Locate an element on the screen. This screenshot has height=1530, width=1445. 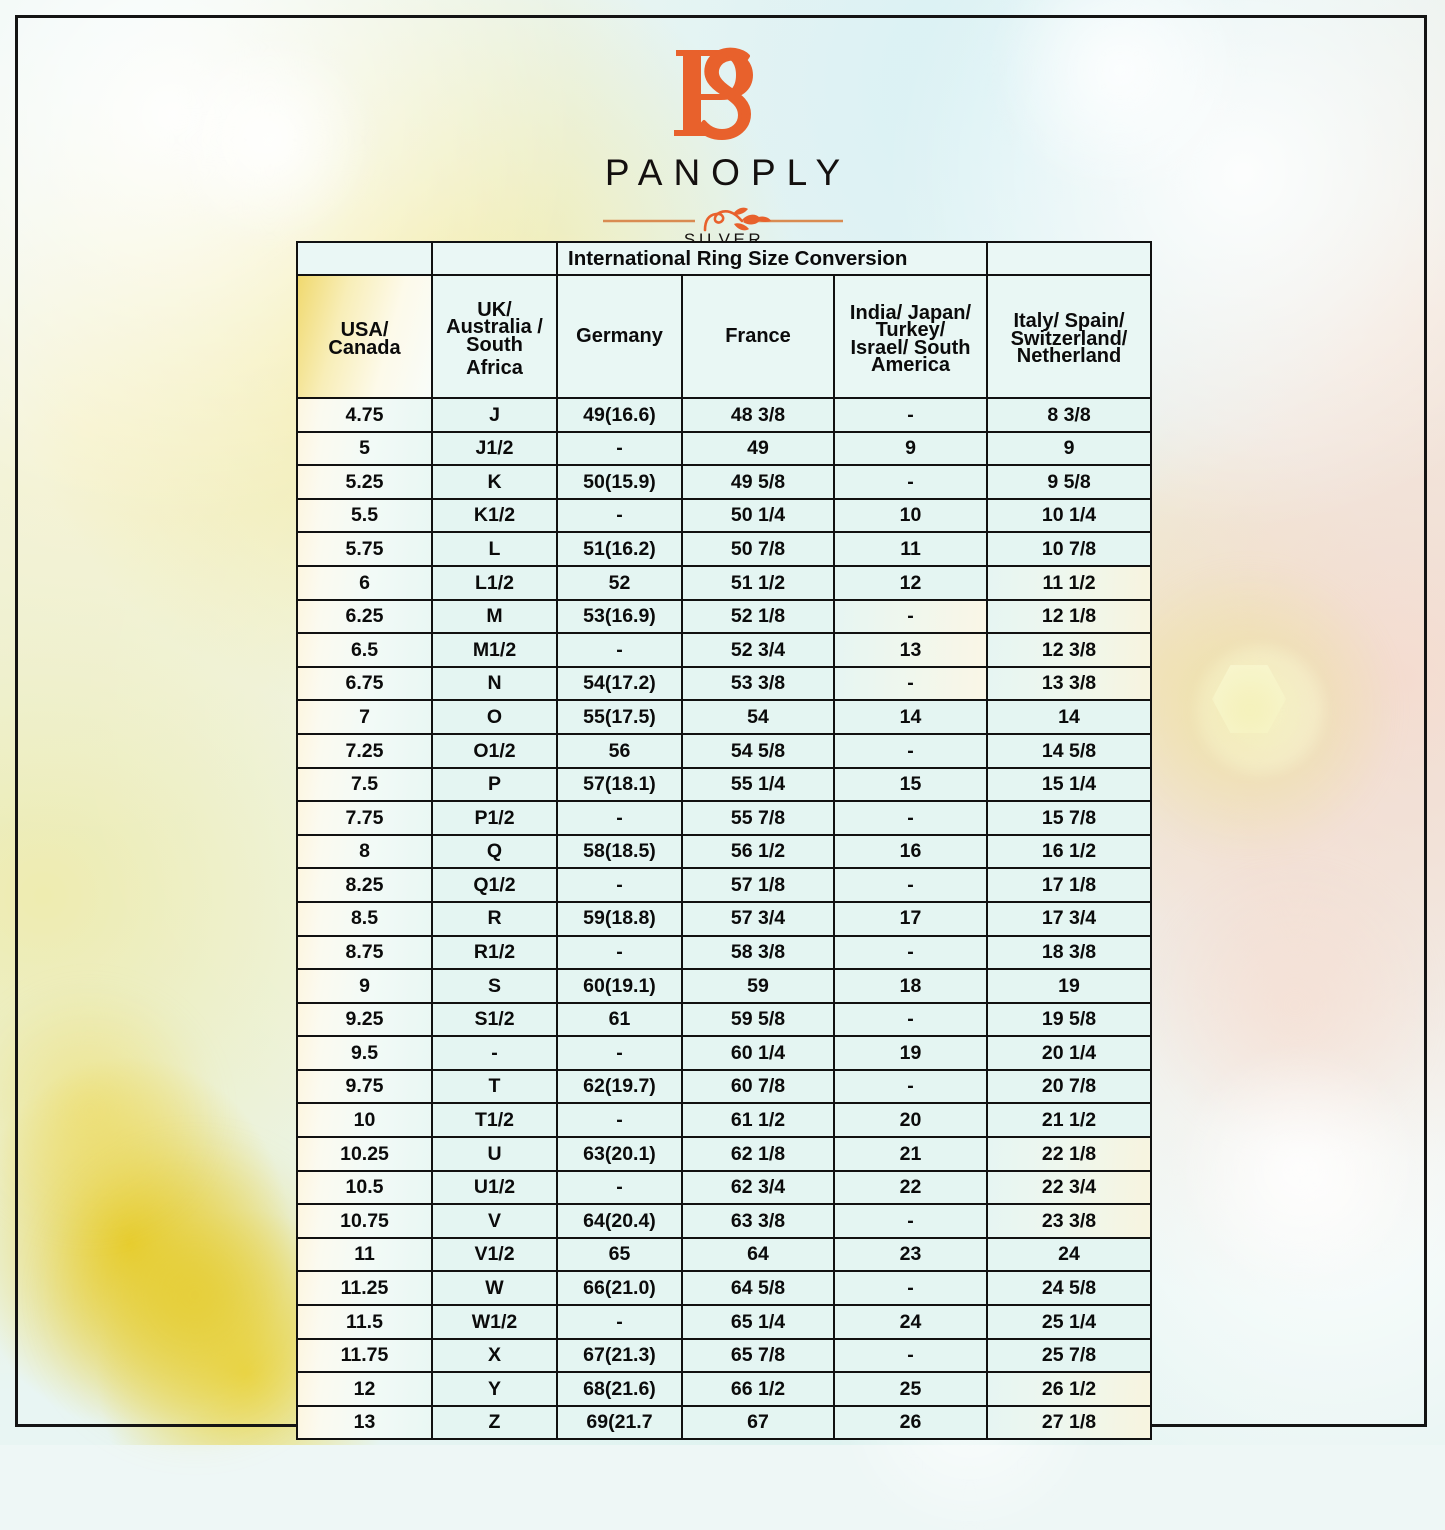
cell-france: 50 1/4 is located at coordinates (758, 515).